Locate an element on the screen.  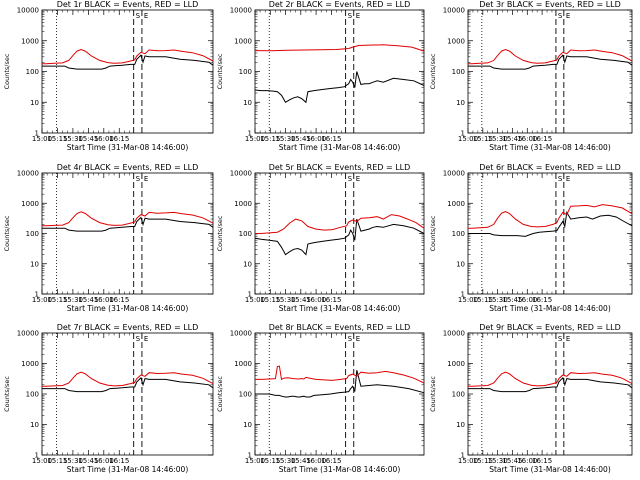
panel-title: Det 1r BLACK = Events, RED = LLD is located at coordinates (128, 4).